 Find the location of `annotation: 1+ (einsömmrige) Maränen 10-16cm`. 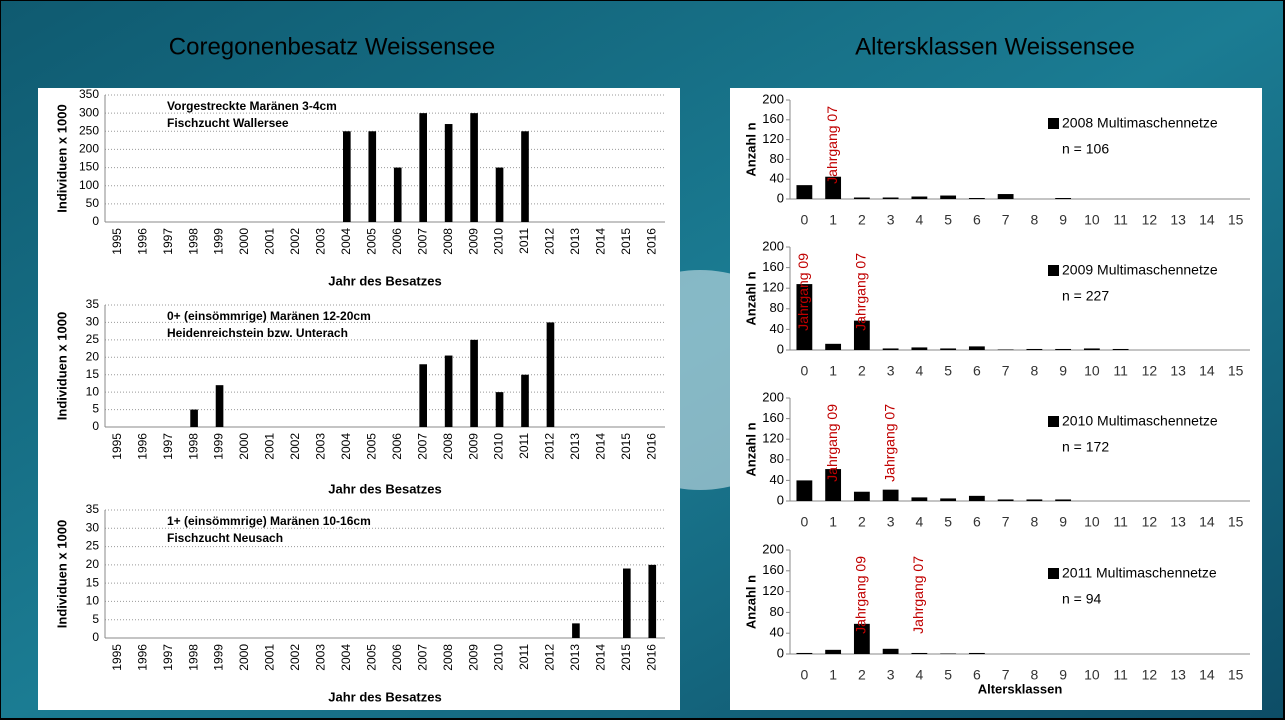

annotation: 1+ (einsömmrige) Maränen 10-16cm is located at coordinates (269, 521).